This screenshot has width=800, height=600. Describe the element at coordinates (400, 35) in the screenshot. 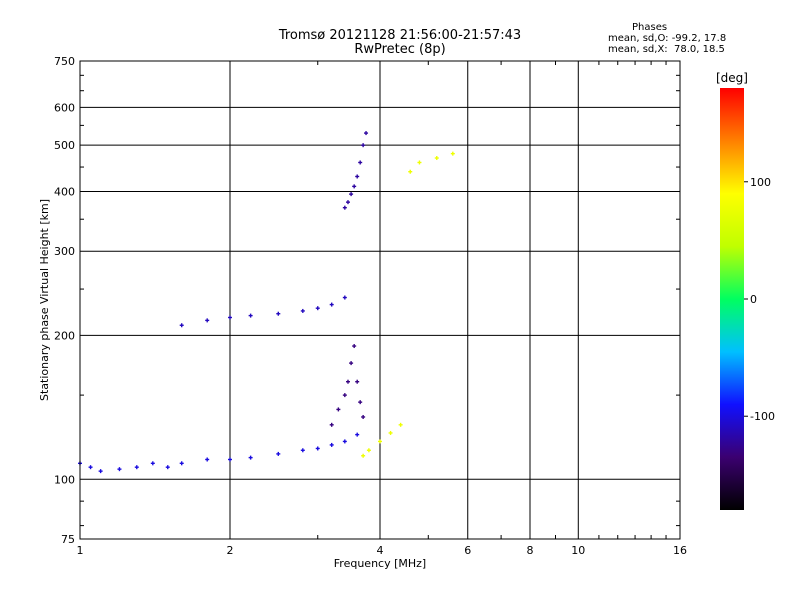

I see `chart-title: Tromsø 20121128 21:56:00-21:57:43` at that location.